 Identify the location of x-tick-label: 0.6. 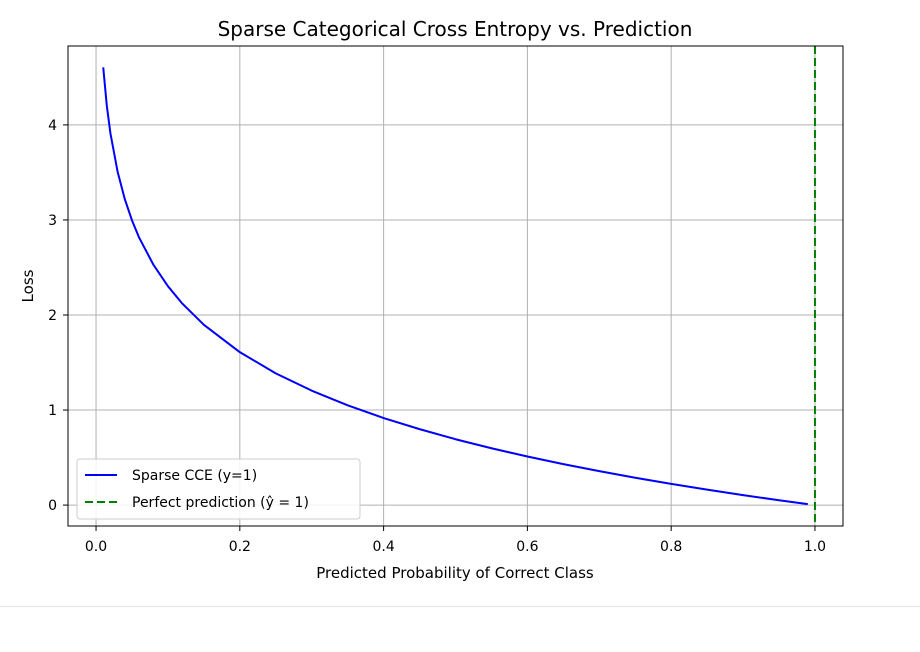
(527, 547).